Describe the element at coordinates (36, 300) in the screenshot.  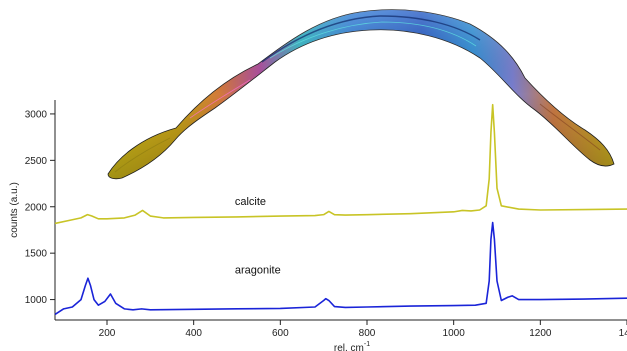
I see `y-tick-label: 1000` at that location.